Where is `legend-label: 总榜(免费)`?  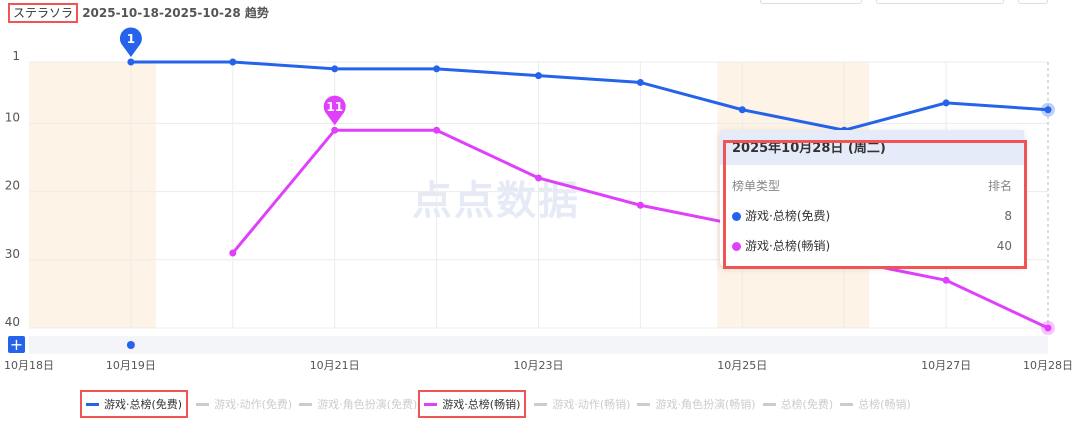
legend-label: 总榜(免费) is located at coordinates (807, 404).